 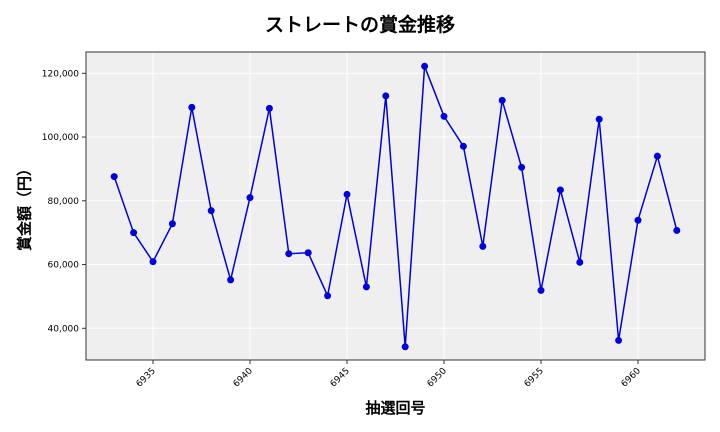 I want to click on y-tick-label: 120,000, so click(x=60, y=74).